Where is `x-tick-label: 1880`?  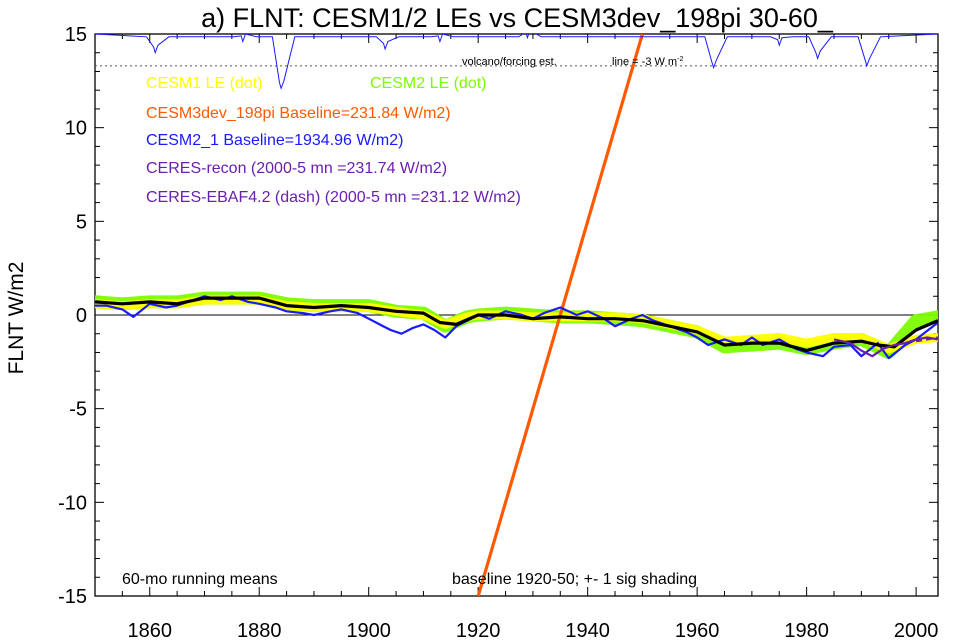
x-tick-label: 1880 is located at coordinates (259, 630).